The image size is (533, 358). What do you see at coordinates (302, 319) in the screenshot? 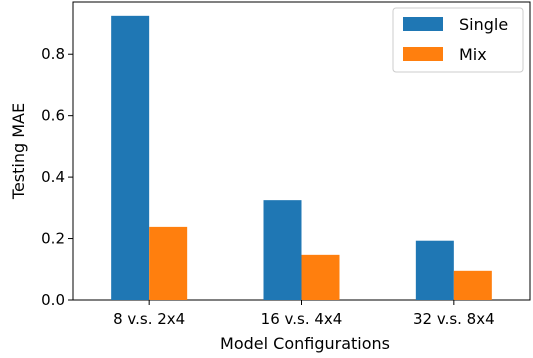
I see `x-tick-label: 16 v.s. 4x4` at bounding box center [302, 319].